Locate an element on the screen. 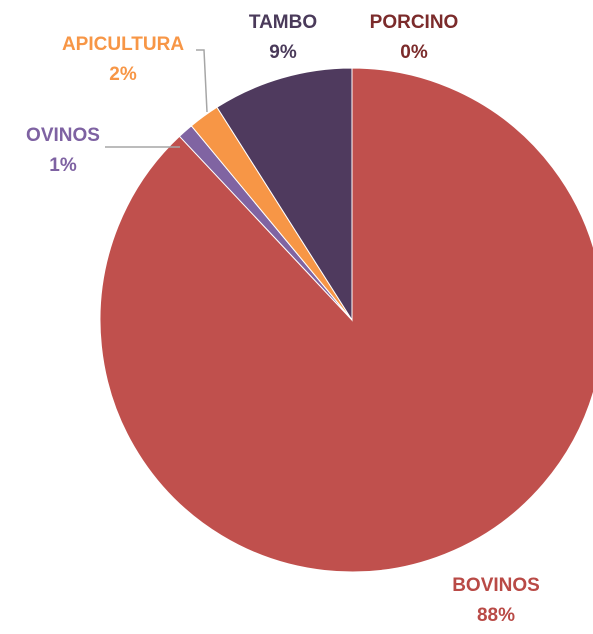  slice-label-apicultura: APICULTURA is located at coordinates (123, 44).